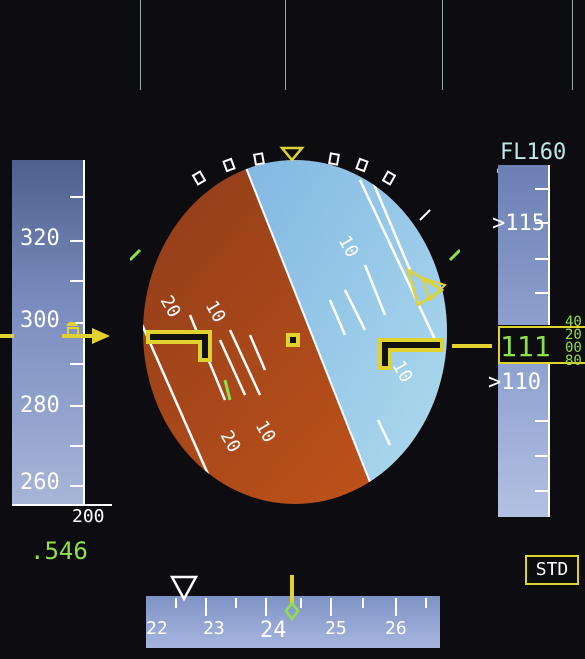  I want to click on altitude-drum: 40 20 00 80, so click(573, 341).